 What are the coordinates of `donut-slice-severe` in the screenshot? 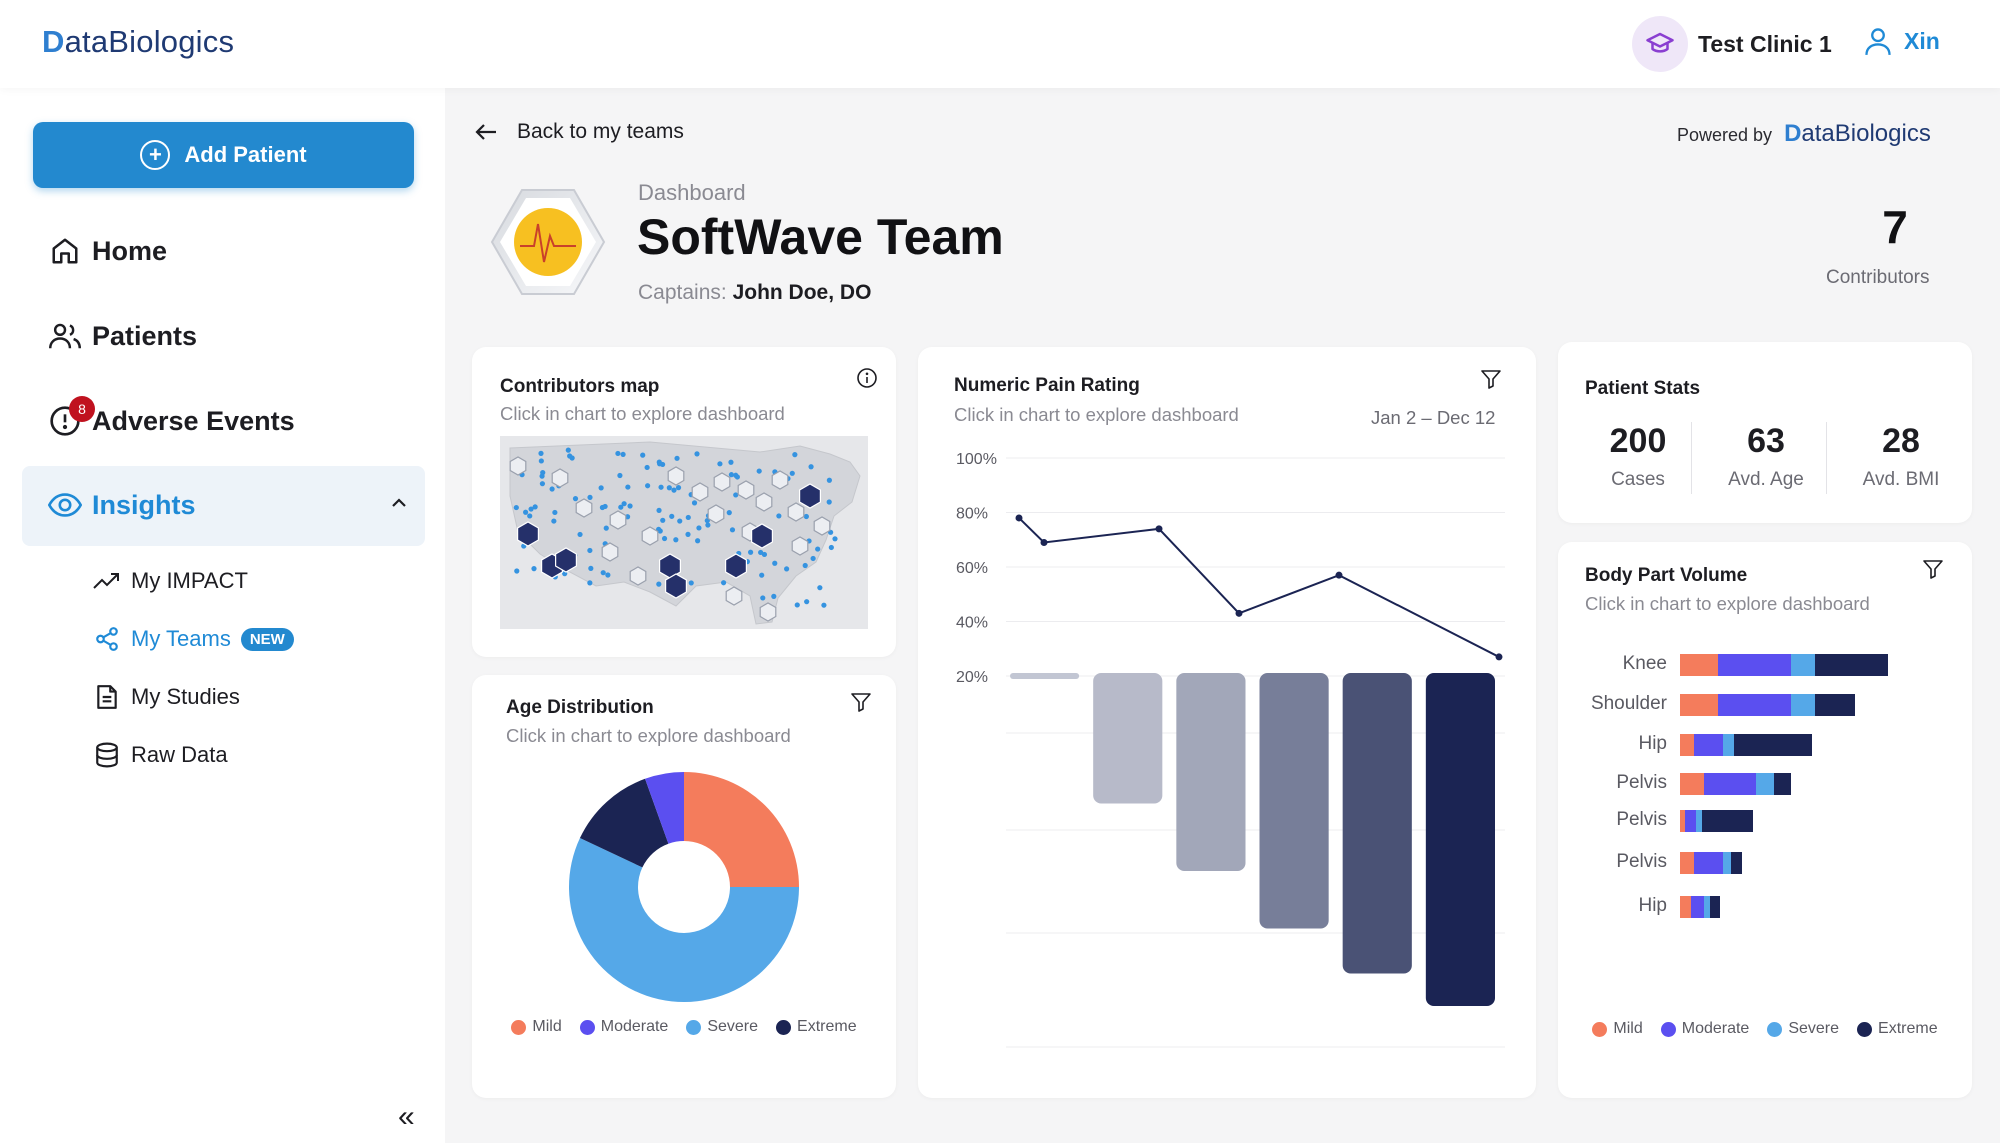 It's located at (684, 920).